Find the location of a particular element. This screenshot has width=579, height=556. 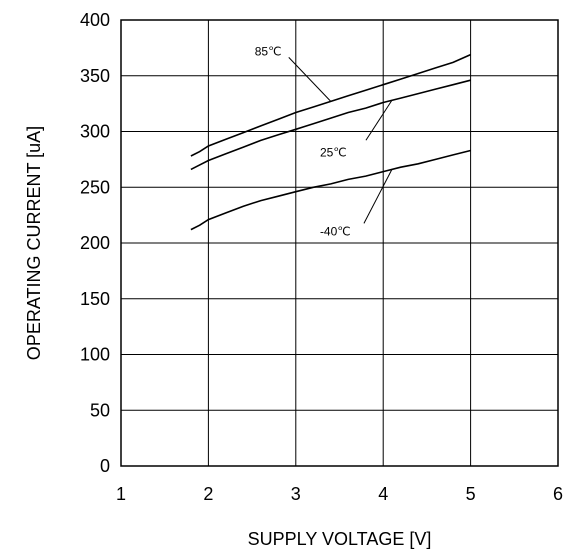

y-tick-label: 250 is located at coordinates (95, 187).